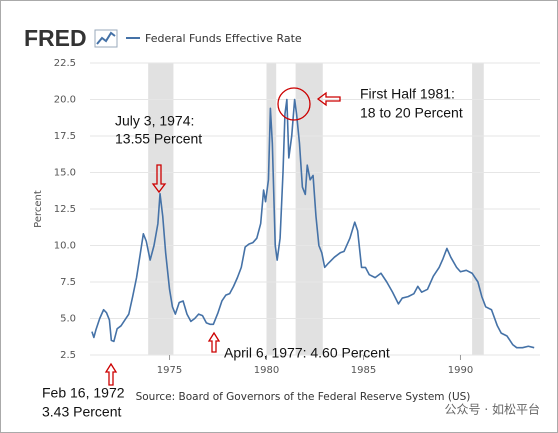 The height and width of the screenshot is (433, 558). What do you see at coordinates (106, 38) in the screenshot?
I see `logo-icon` at bounding box center [106, 38].